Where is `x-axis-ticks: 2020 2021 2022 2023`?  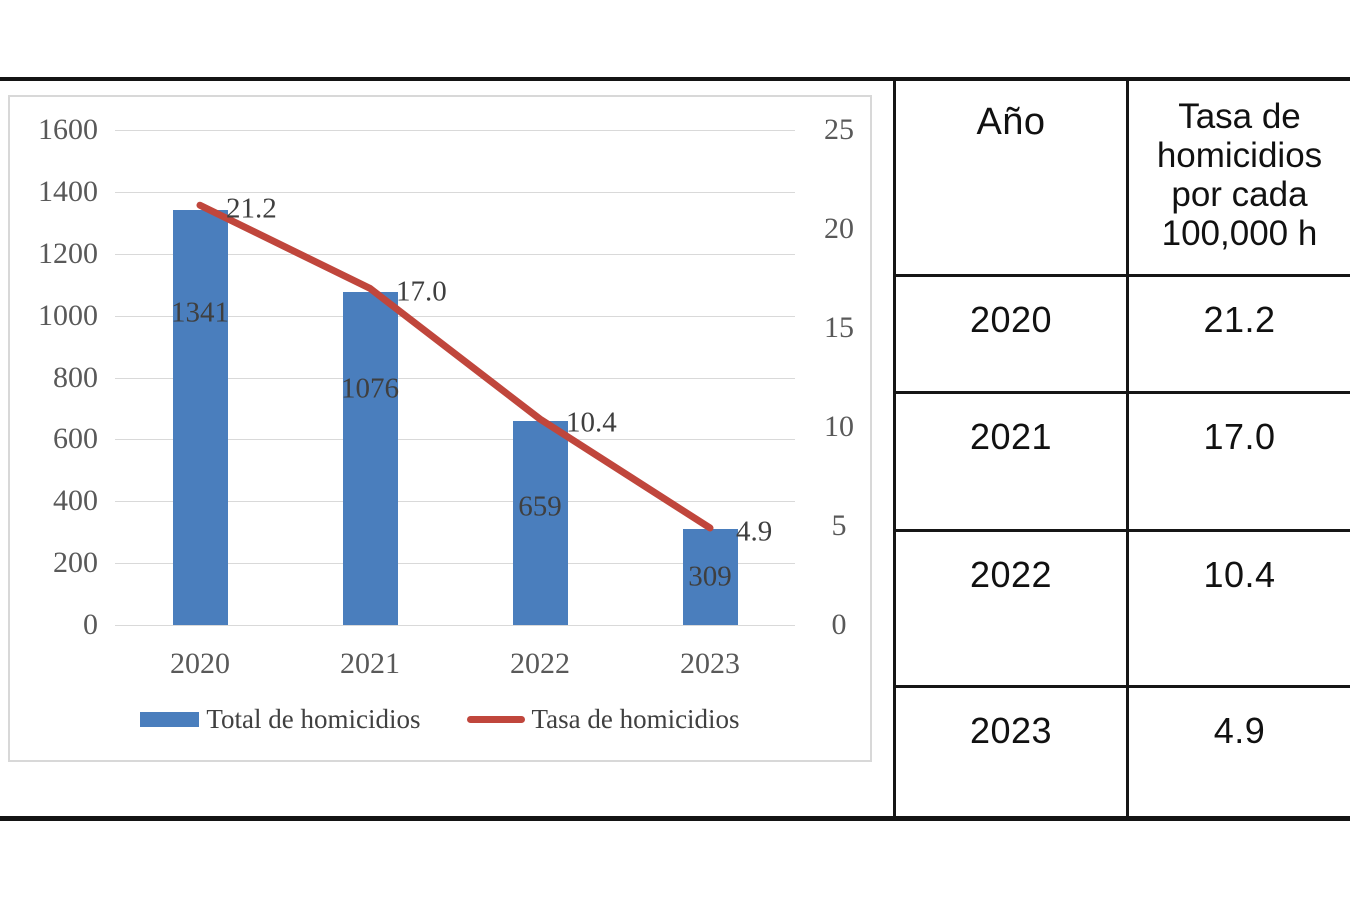 x-axis-ticks: 2020 2021 2022 2023 is located at coordinates (455, 666).